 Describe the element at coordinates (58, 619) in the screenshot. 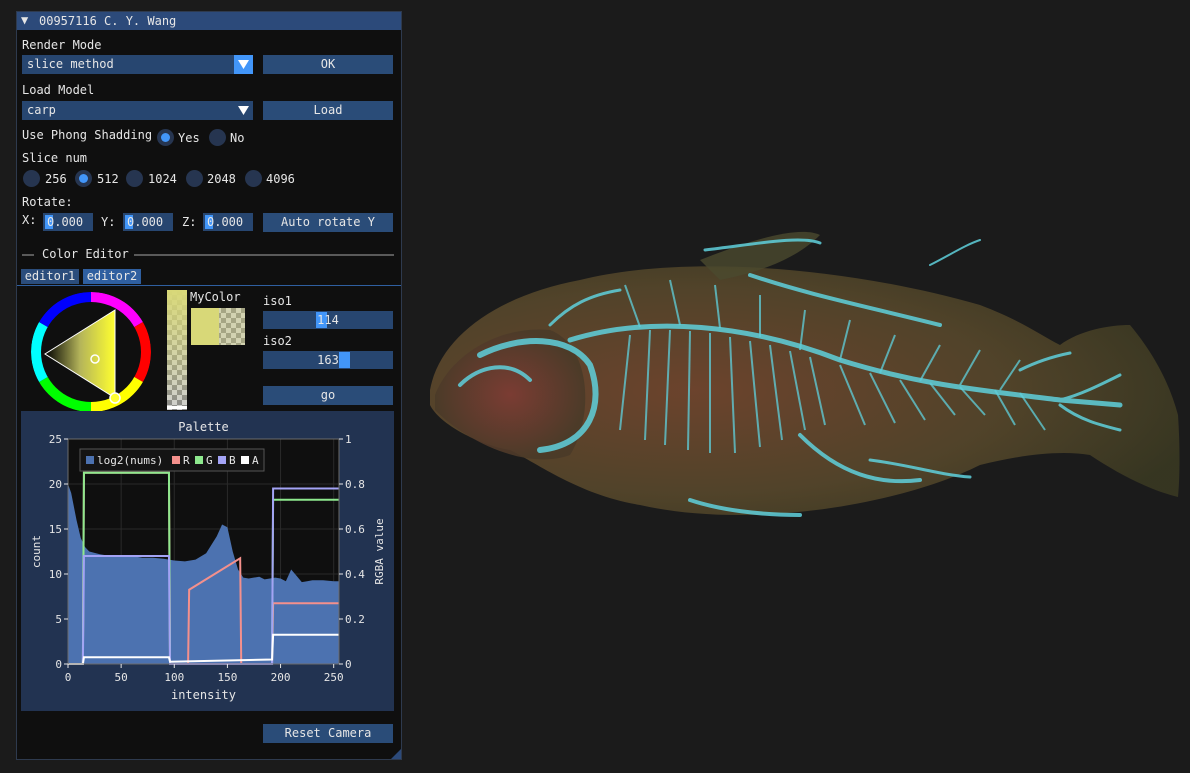

I see `y-tick-label: 5` at that location.